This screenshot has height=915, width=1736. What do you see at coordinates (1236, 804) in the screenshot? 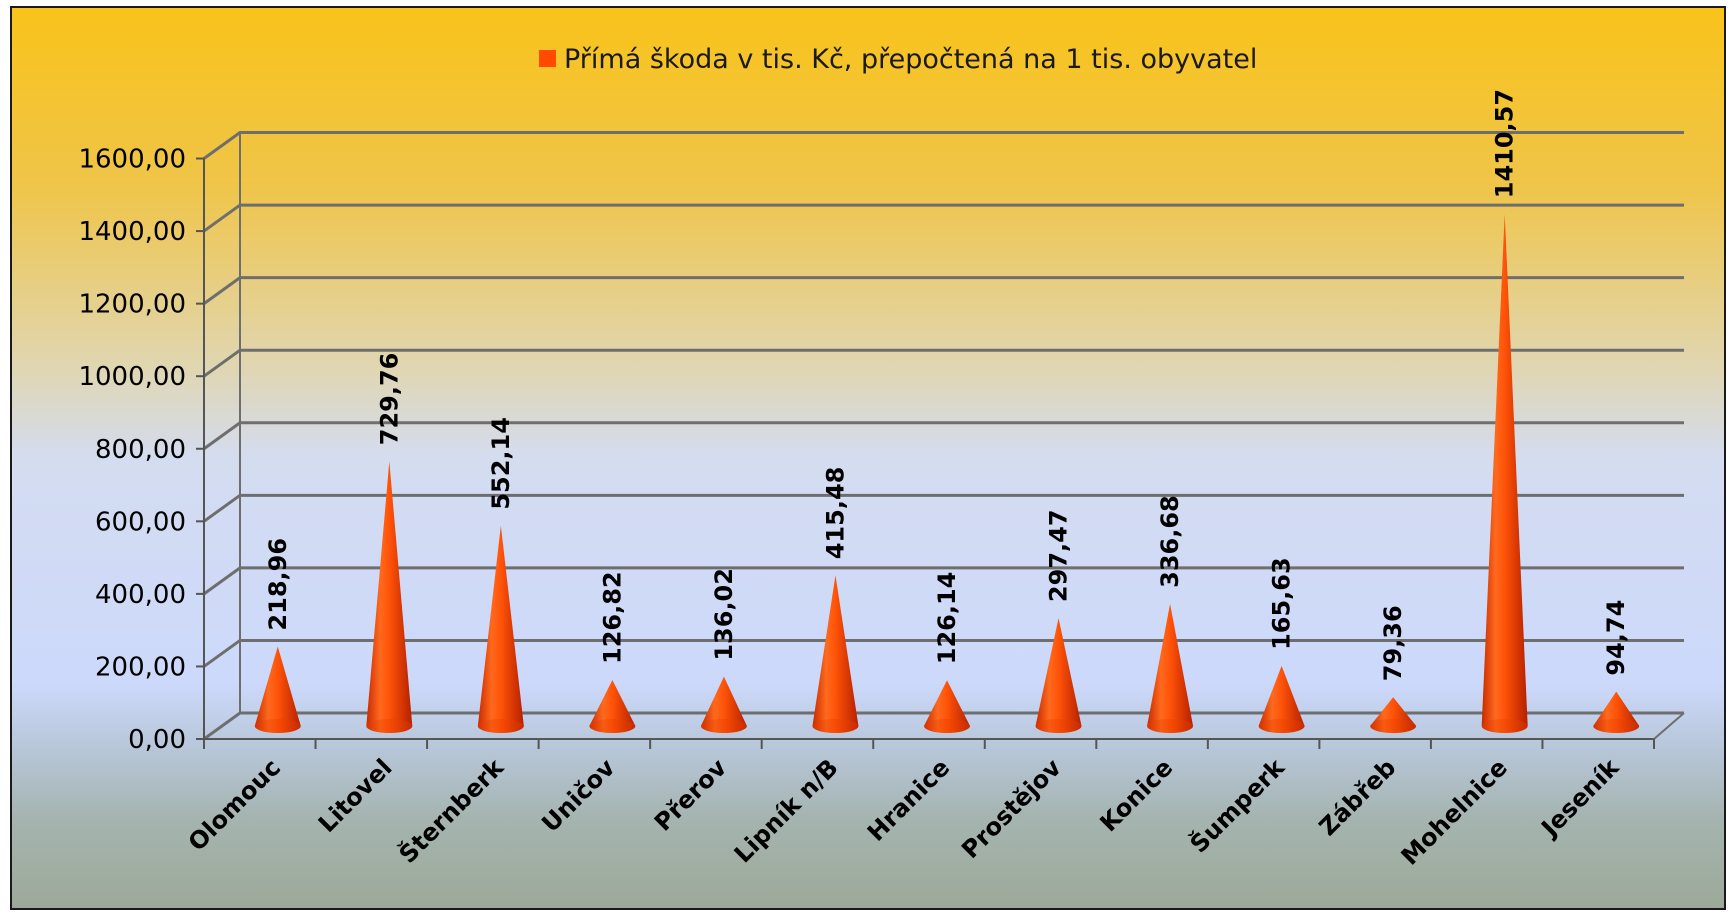
I see `category-label: Šumperk` at bounding box center [1236, 804].